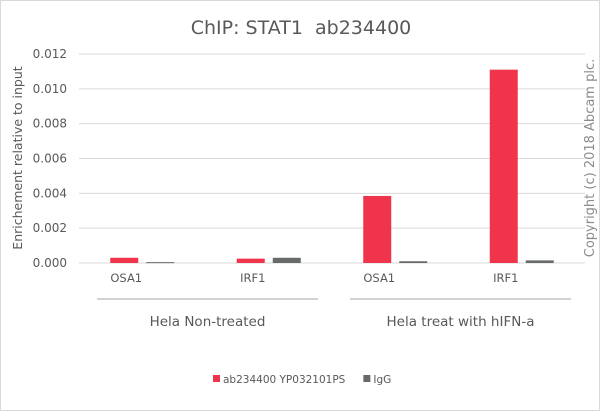 The width and height of the screenshot is (600, 416). Describe the element at coordinates (284, 380) in the screenshot. I see `legend-label: ab234400 YP032101PS` at that location.